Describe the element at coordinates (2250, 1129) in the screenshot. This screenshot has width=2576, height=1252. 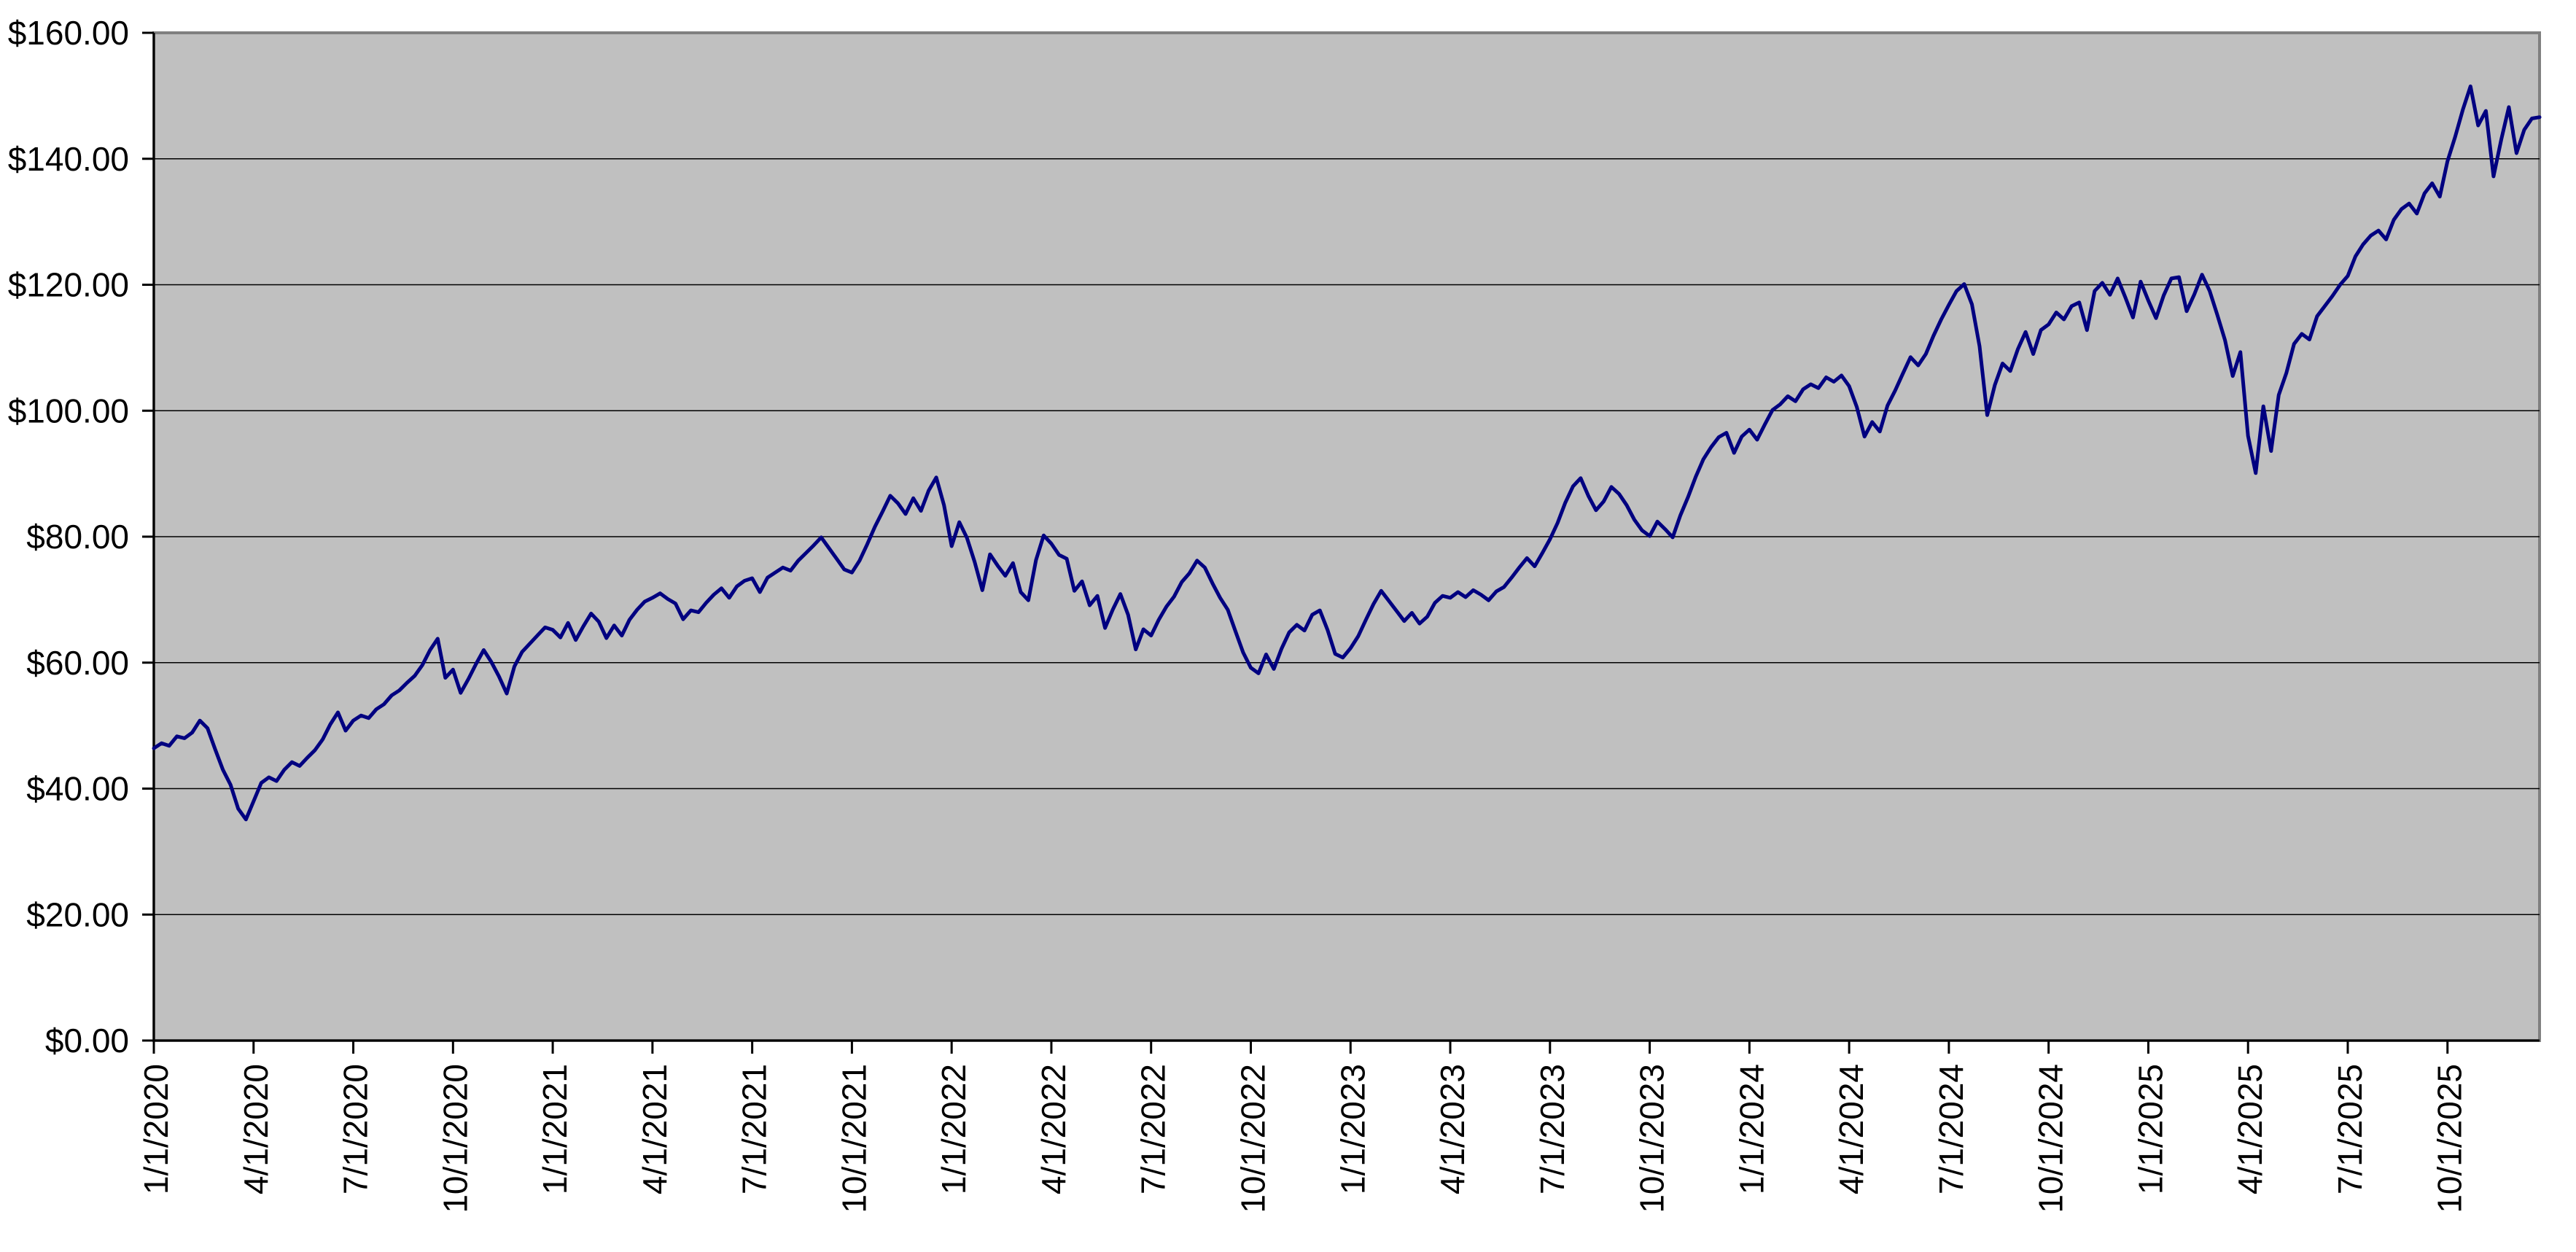
I see `x-axis-label: 4/1/2025` at that location.